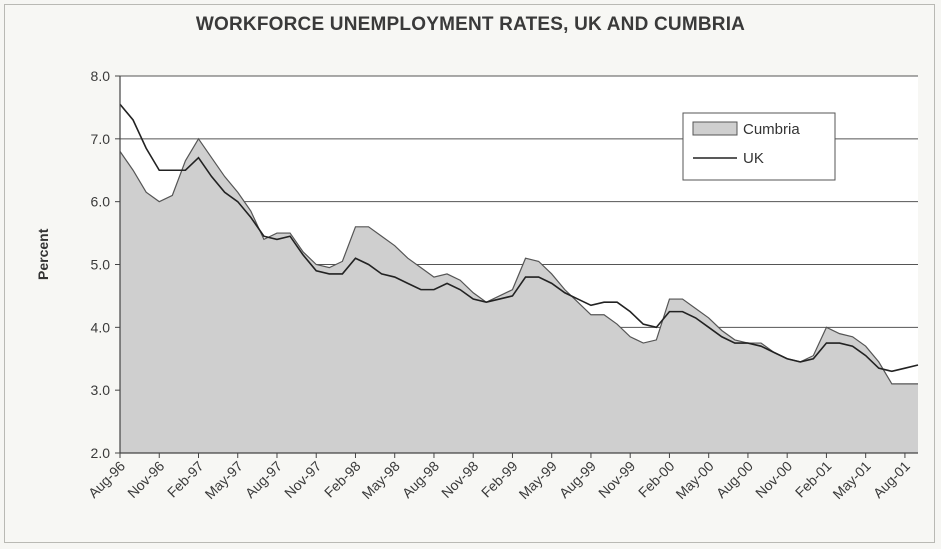 The width and height of the screenshot is (941, 549). What do you see at coordinates (577, 479) in the screenshot?
I see `x-tick-label: Aug-99` at bounding box center [577, 479].